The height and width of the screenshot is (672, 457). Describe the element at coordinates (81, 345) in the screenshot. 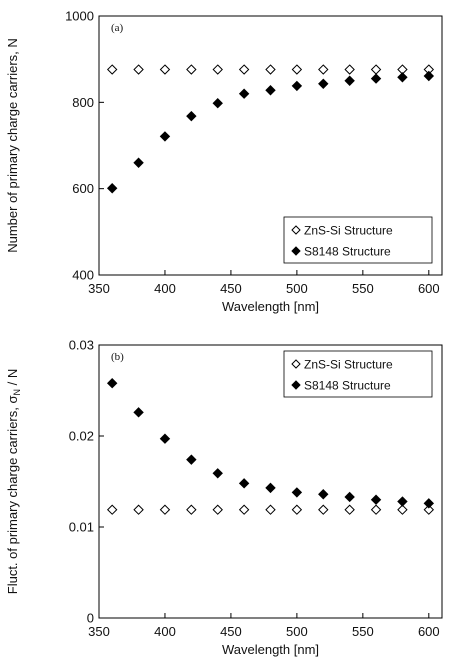

I see `y-tick-label: 0.03` at that location.